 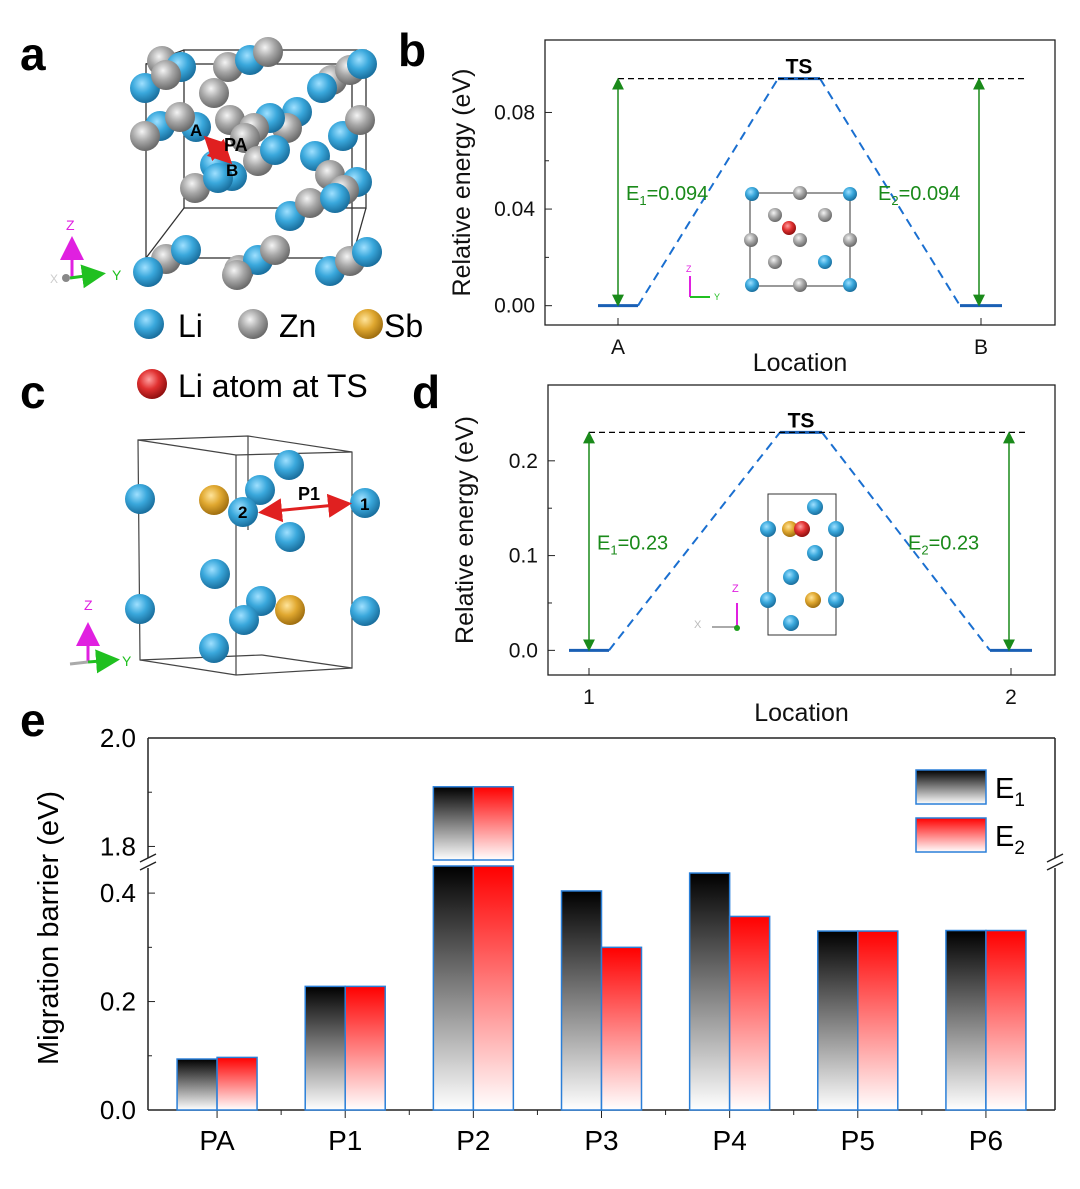 I want to click on bar-e1-p6, so click(x=966, y=1020).